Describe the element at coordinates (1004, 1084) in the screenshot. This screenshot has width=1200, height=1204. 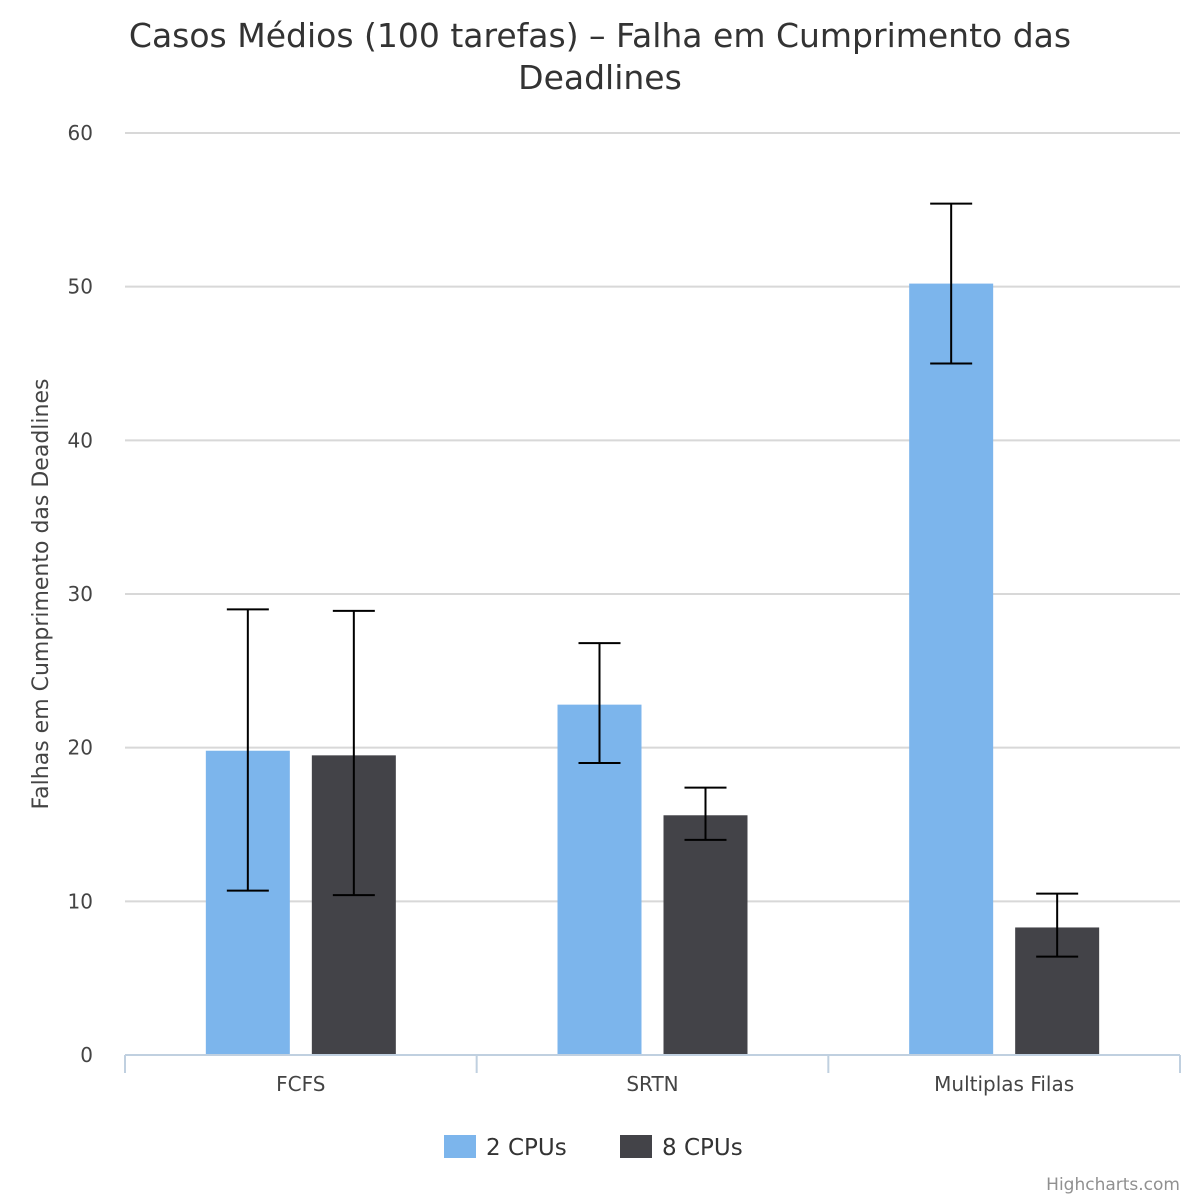
I see `x-category-label: Multiplas Filas` at that location.